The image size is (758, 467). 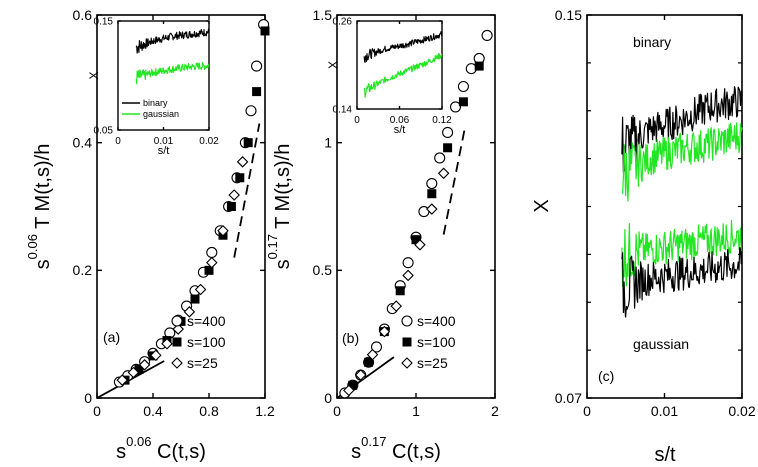 What do you see at coordinates (403, 47) in the screenshot?
I see `inset-series-binary` at bounding box center [403, 47].